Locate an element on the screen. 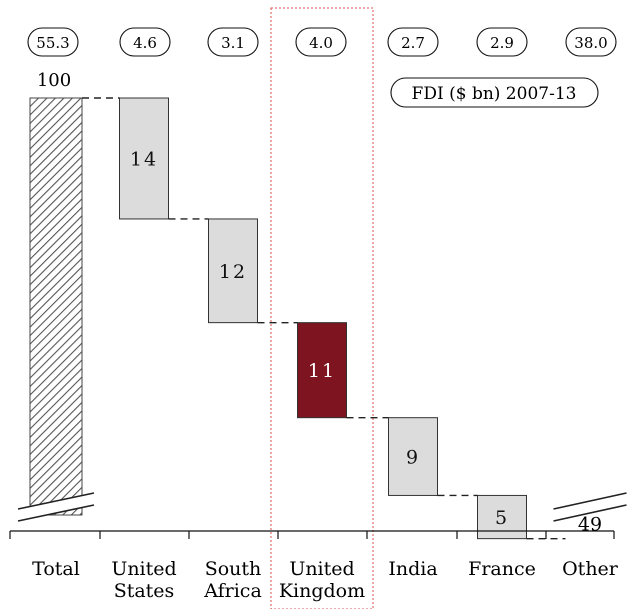  x-tick-label: South is located at coordinates (233, 569).